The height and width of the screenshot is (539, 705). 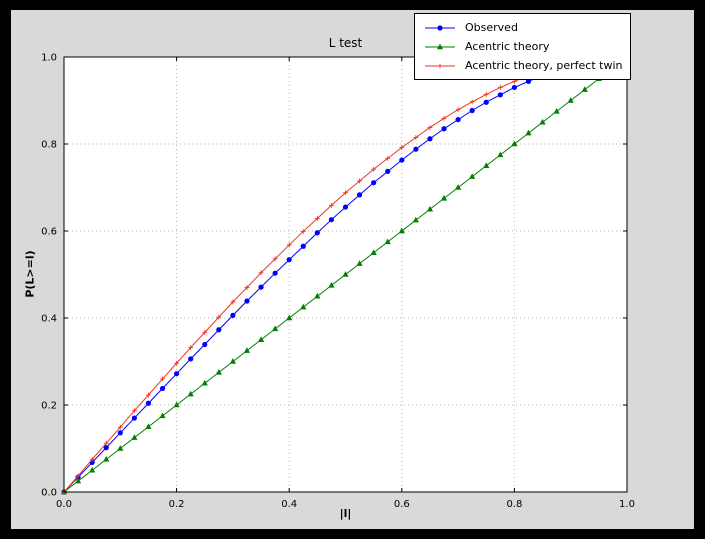 I want to click on legend-item-observed: Observed, so click(x=522, y=27).